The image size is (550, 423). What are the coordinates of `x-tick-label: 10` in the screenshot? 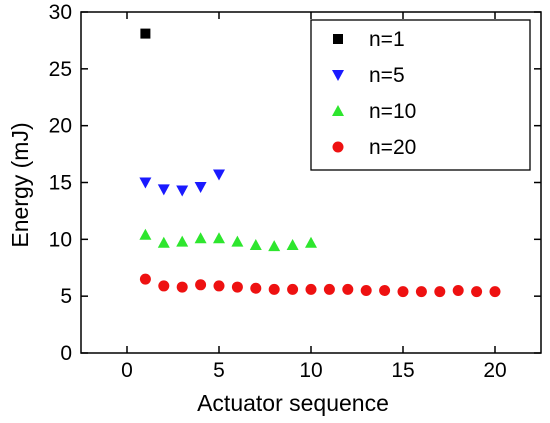 It's located at (310, 370).